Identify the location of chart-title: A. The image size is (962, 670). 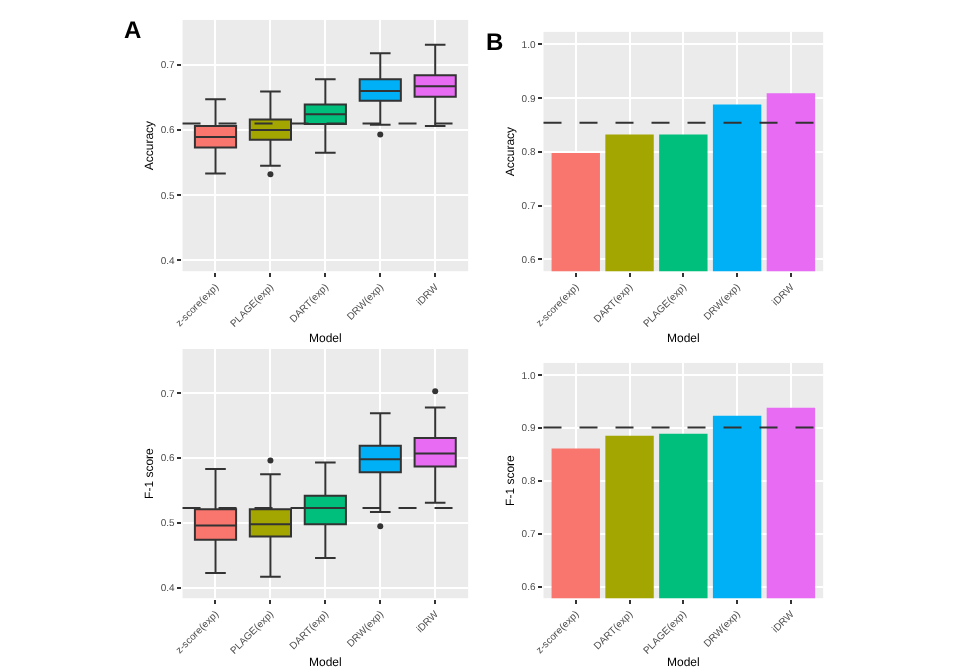
(133, 30).